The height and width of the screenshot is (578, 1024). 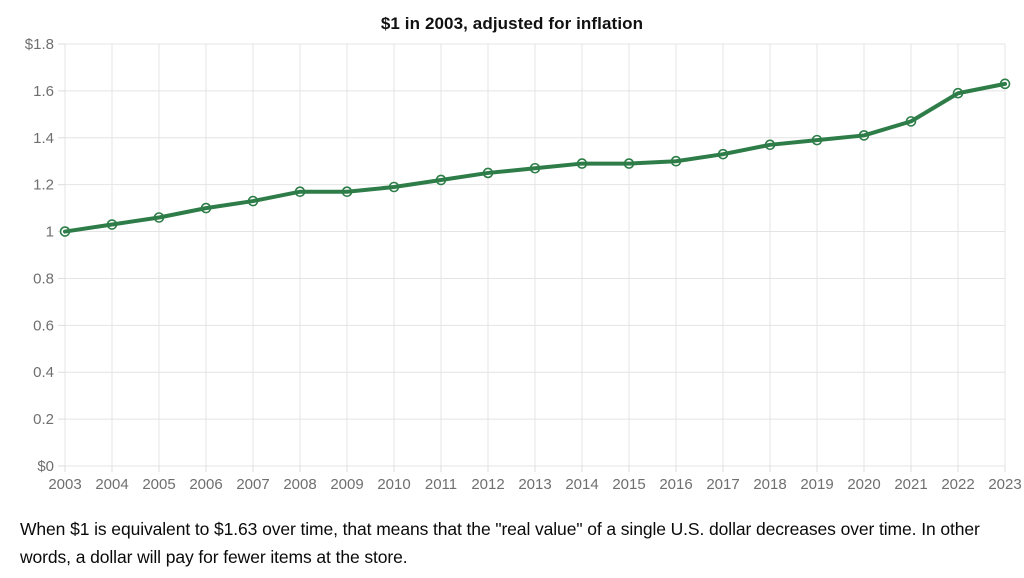 I want to click on x-axis-label: 2006, so click(x=205, y=484).